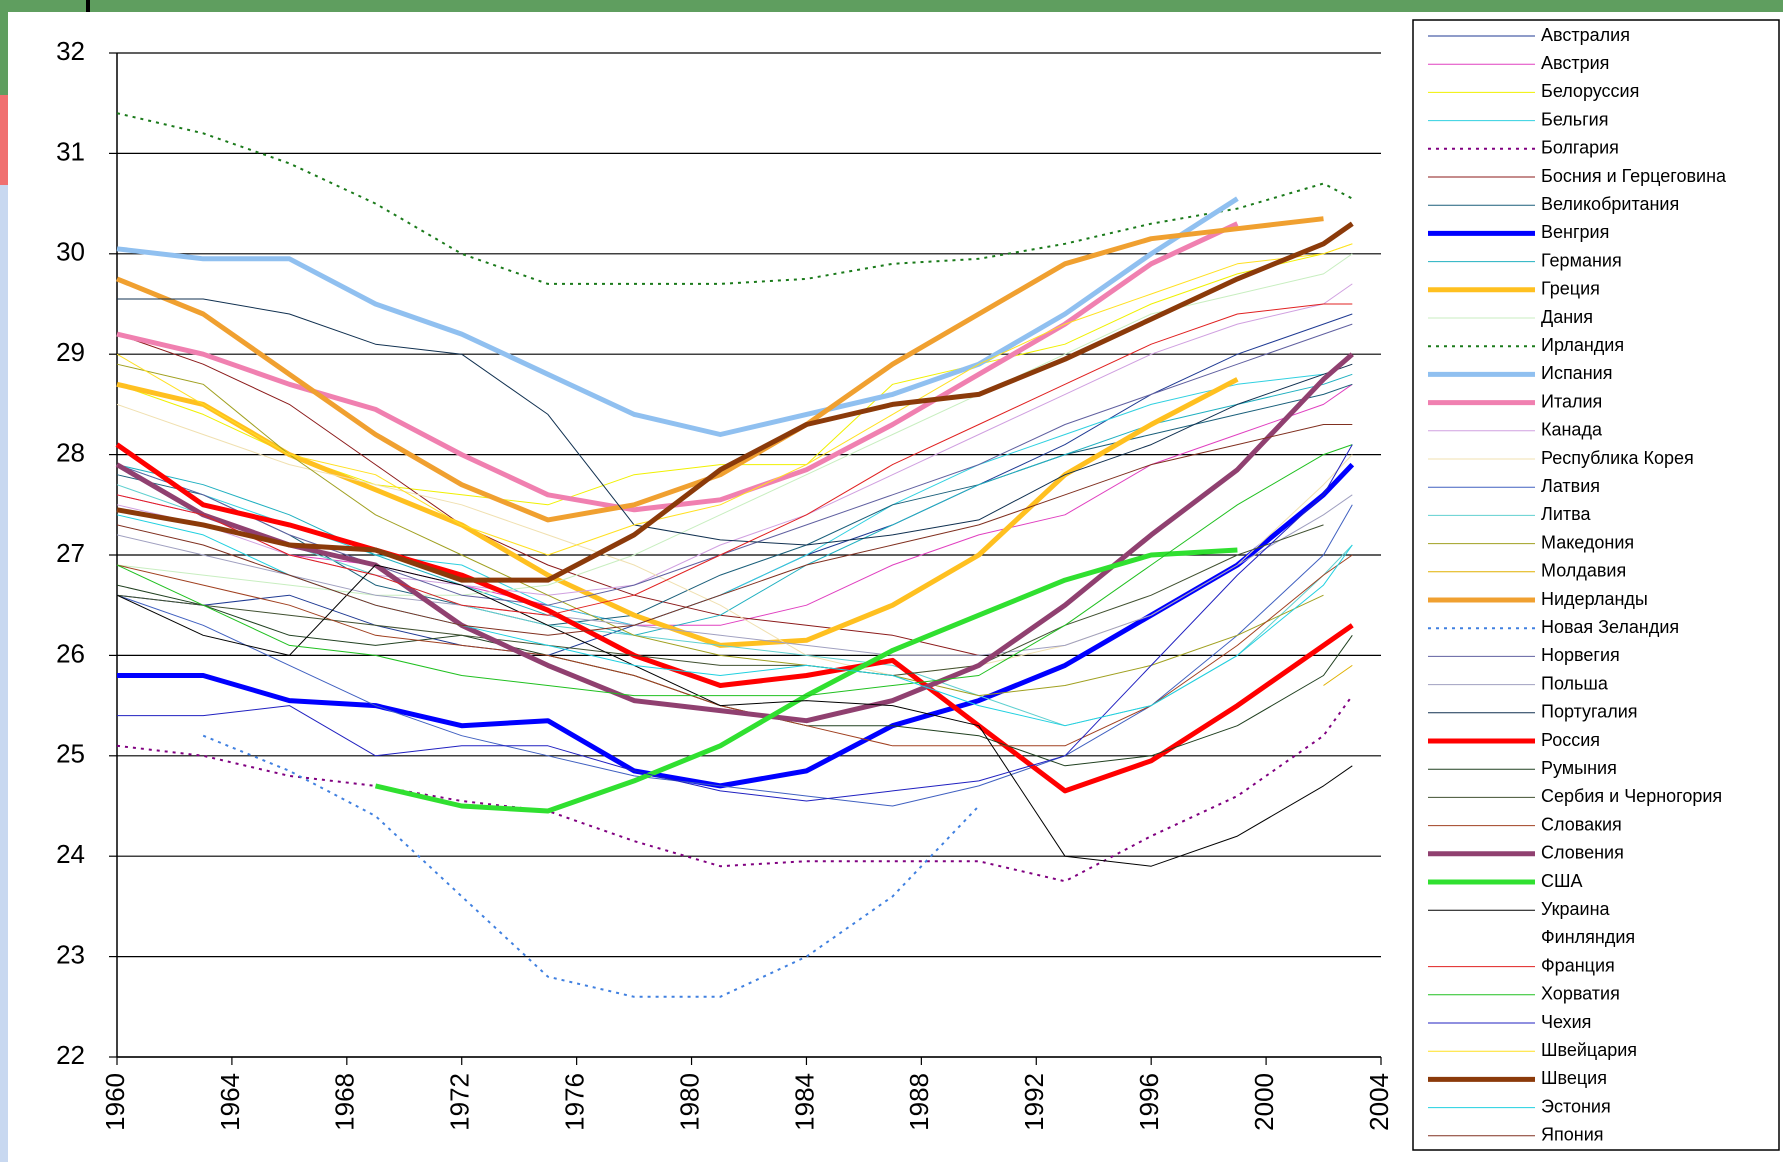 This screenshot has width=1783, height=1167. I want to click on legend-label: Германия, so click(1581, 260).